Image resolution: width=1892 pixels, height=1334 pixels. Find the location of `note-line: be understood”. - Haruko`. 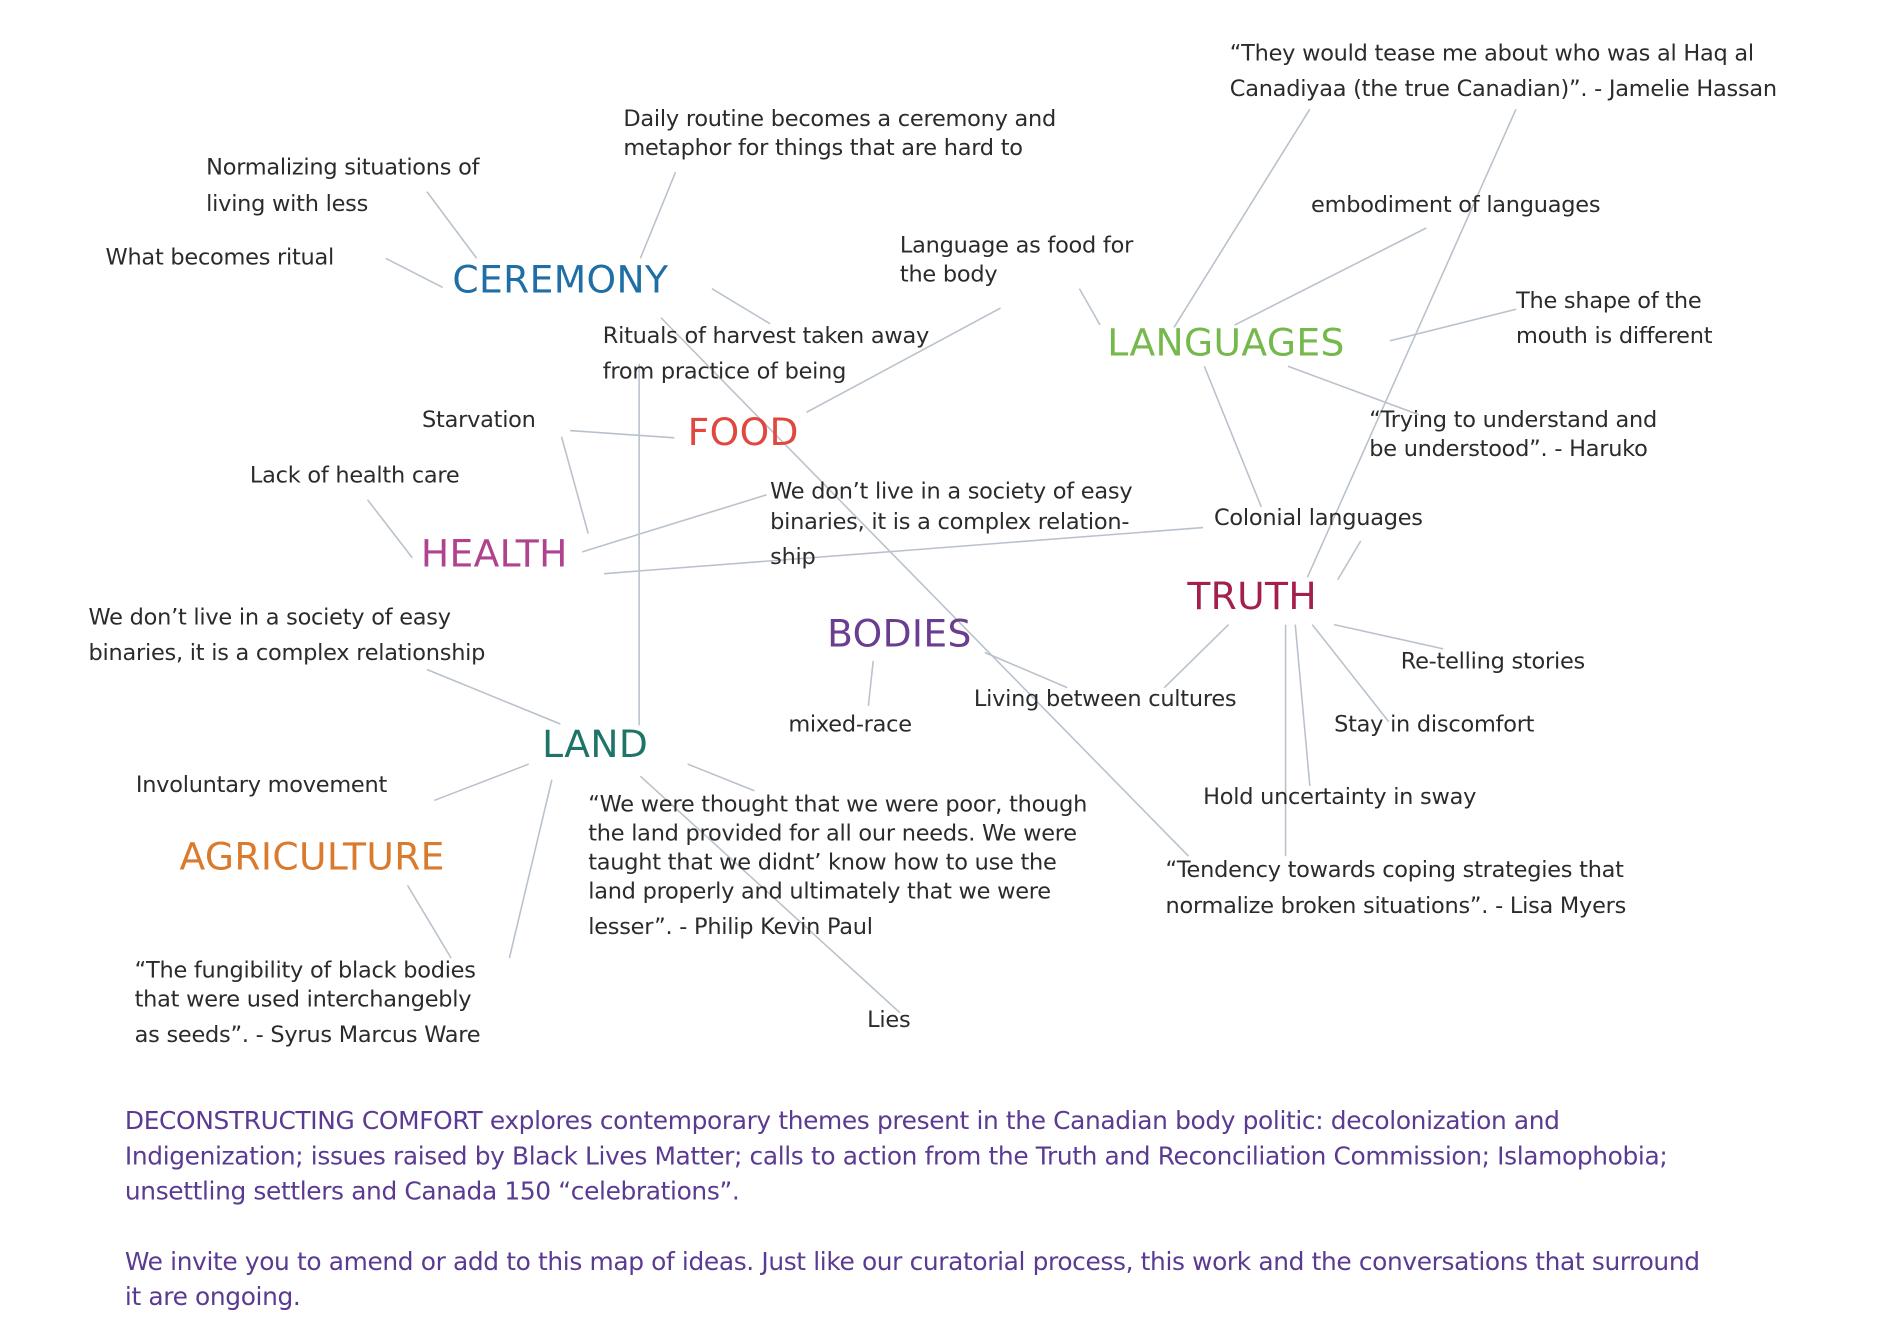

note-line: be understood”. - Haruko is located at coordinates (1508, 449).